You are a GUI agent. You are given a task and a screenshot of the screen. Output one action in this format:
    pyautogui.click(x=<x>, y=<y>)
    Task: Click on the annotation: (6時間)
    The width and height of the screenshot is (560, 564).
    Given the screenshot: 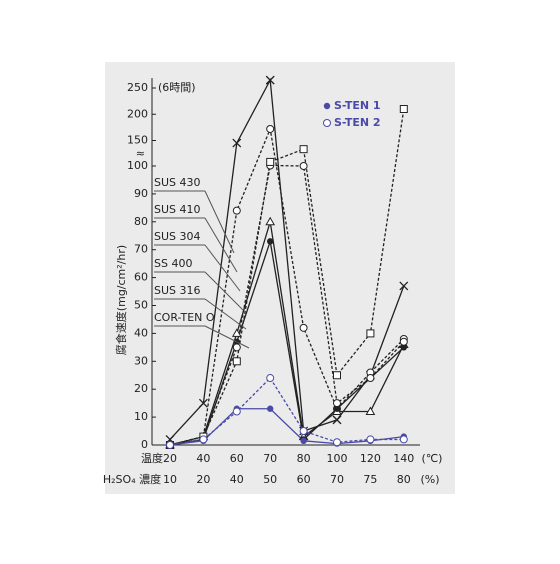 What is the action you would take?
    pyautogui.click(x=177, y=87)
    